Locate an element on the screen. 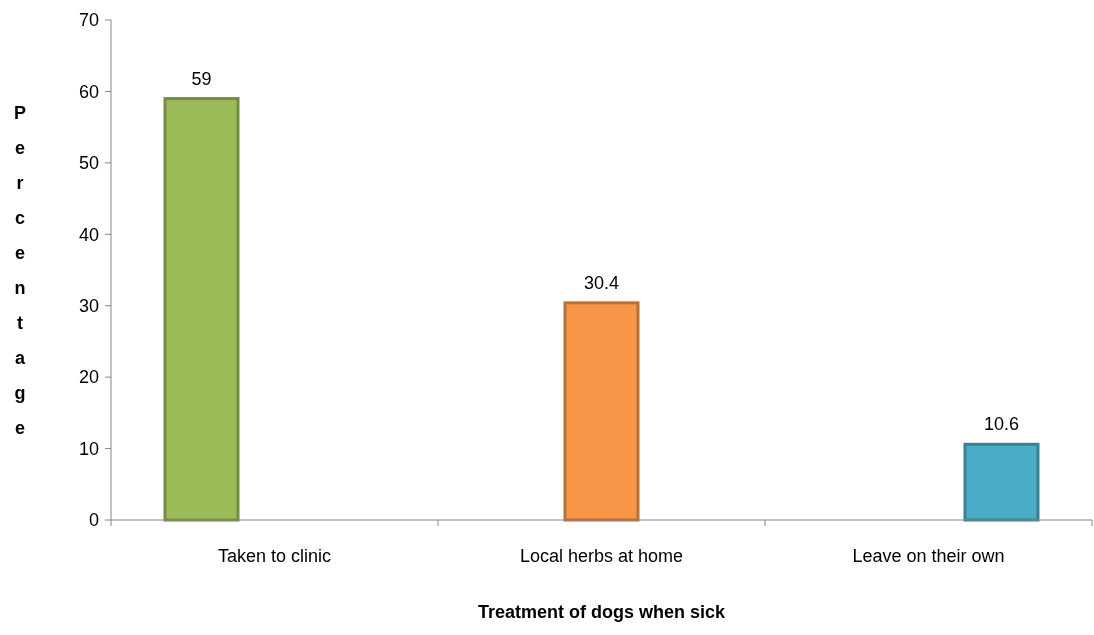 This screenshot has height=635, width=1094. data-label: 59 is located at coordinates (201, 78).